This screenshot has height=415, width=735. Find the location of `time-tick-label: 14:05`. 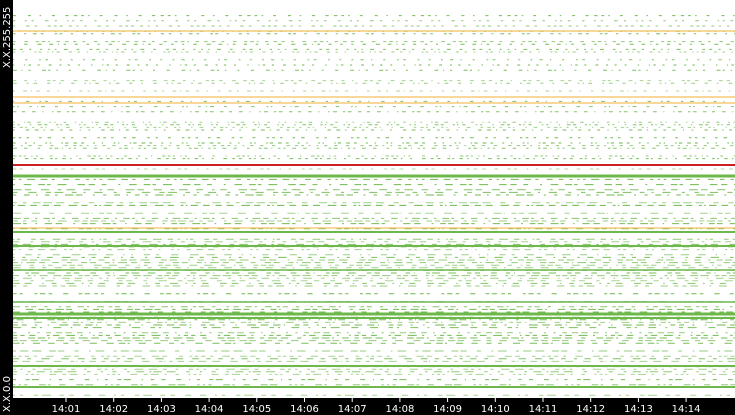

time-tick-label: 14:05 is located at coordinates (256, 409).